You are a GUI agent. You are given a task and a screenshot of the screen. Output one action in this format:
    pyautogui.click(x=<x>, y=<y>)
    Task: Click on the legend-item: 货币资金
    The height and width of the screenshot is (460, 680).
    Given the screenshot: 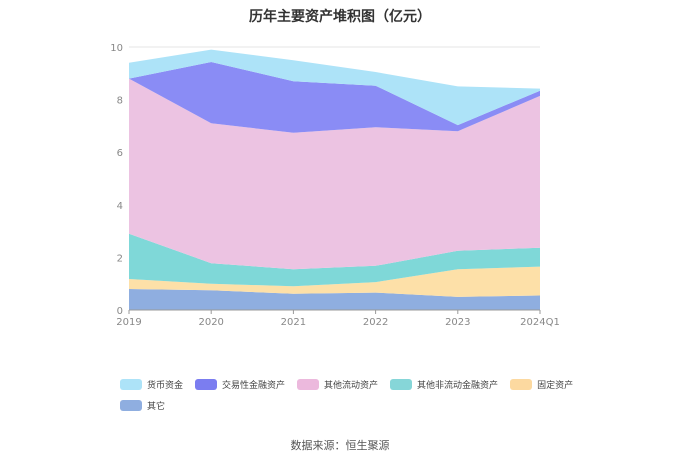 What is the action you would take?
    pyautogui.click(x=151, y=384)
    